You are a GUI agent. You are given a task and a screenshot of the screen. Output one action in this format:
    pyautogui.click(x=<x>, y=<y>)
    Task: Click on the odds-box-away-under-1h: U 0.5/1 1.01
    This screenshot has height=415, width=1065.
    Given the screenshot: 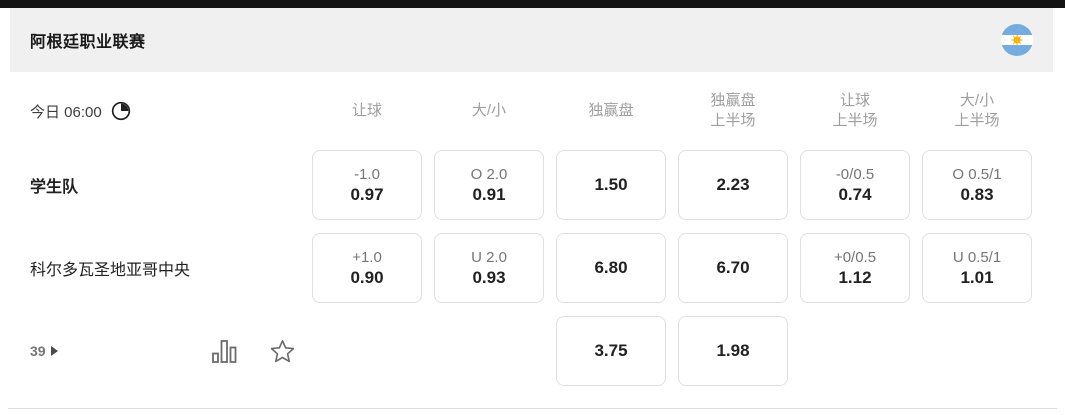 What is the action you would take?
    pyautogui.click(x=977, y=268)
    